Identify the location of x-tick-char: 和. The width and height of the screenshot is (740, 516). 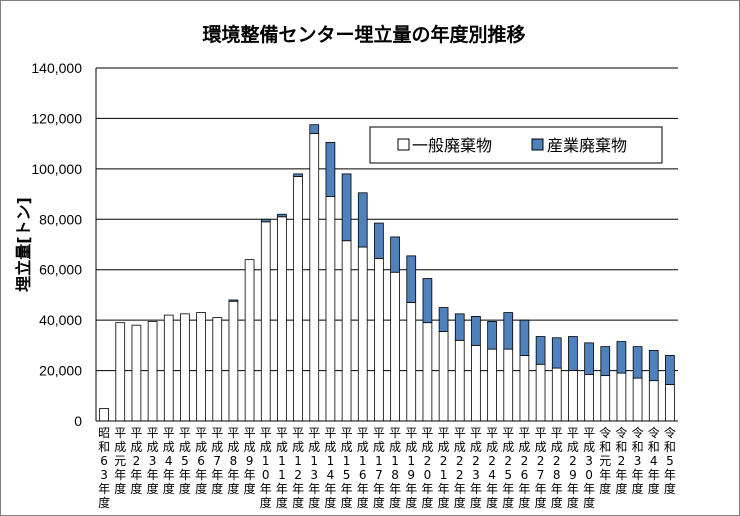
(638, 447).